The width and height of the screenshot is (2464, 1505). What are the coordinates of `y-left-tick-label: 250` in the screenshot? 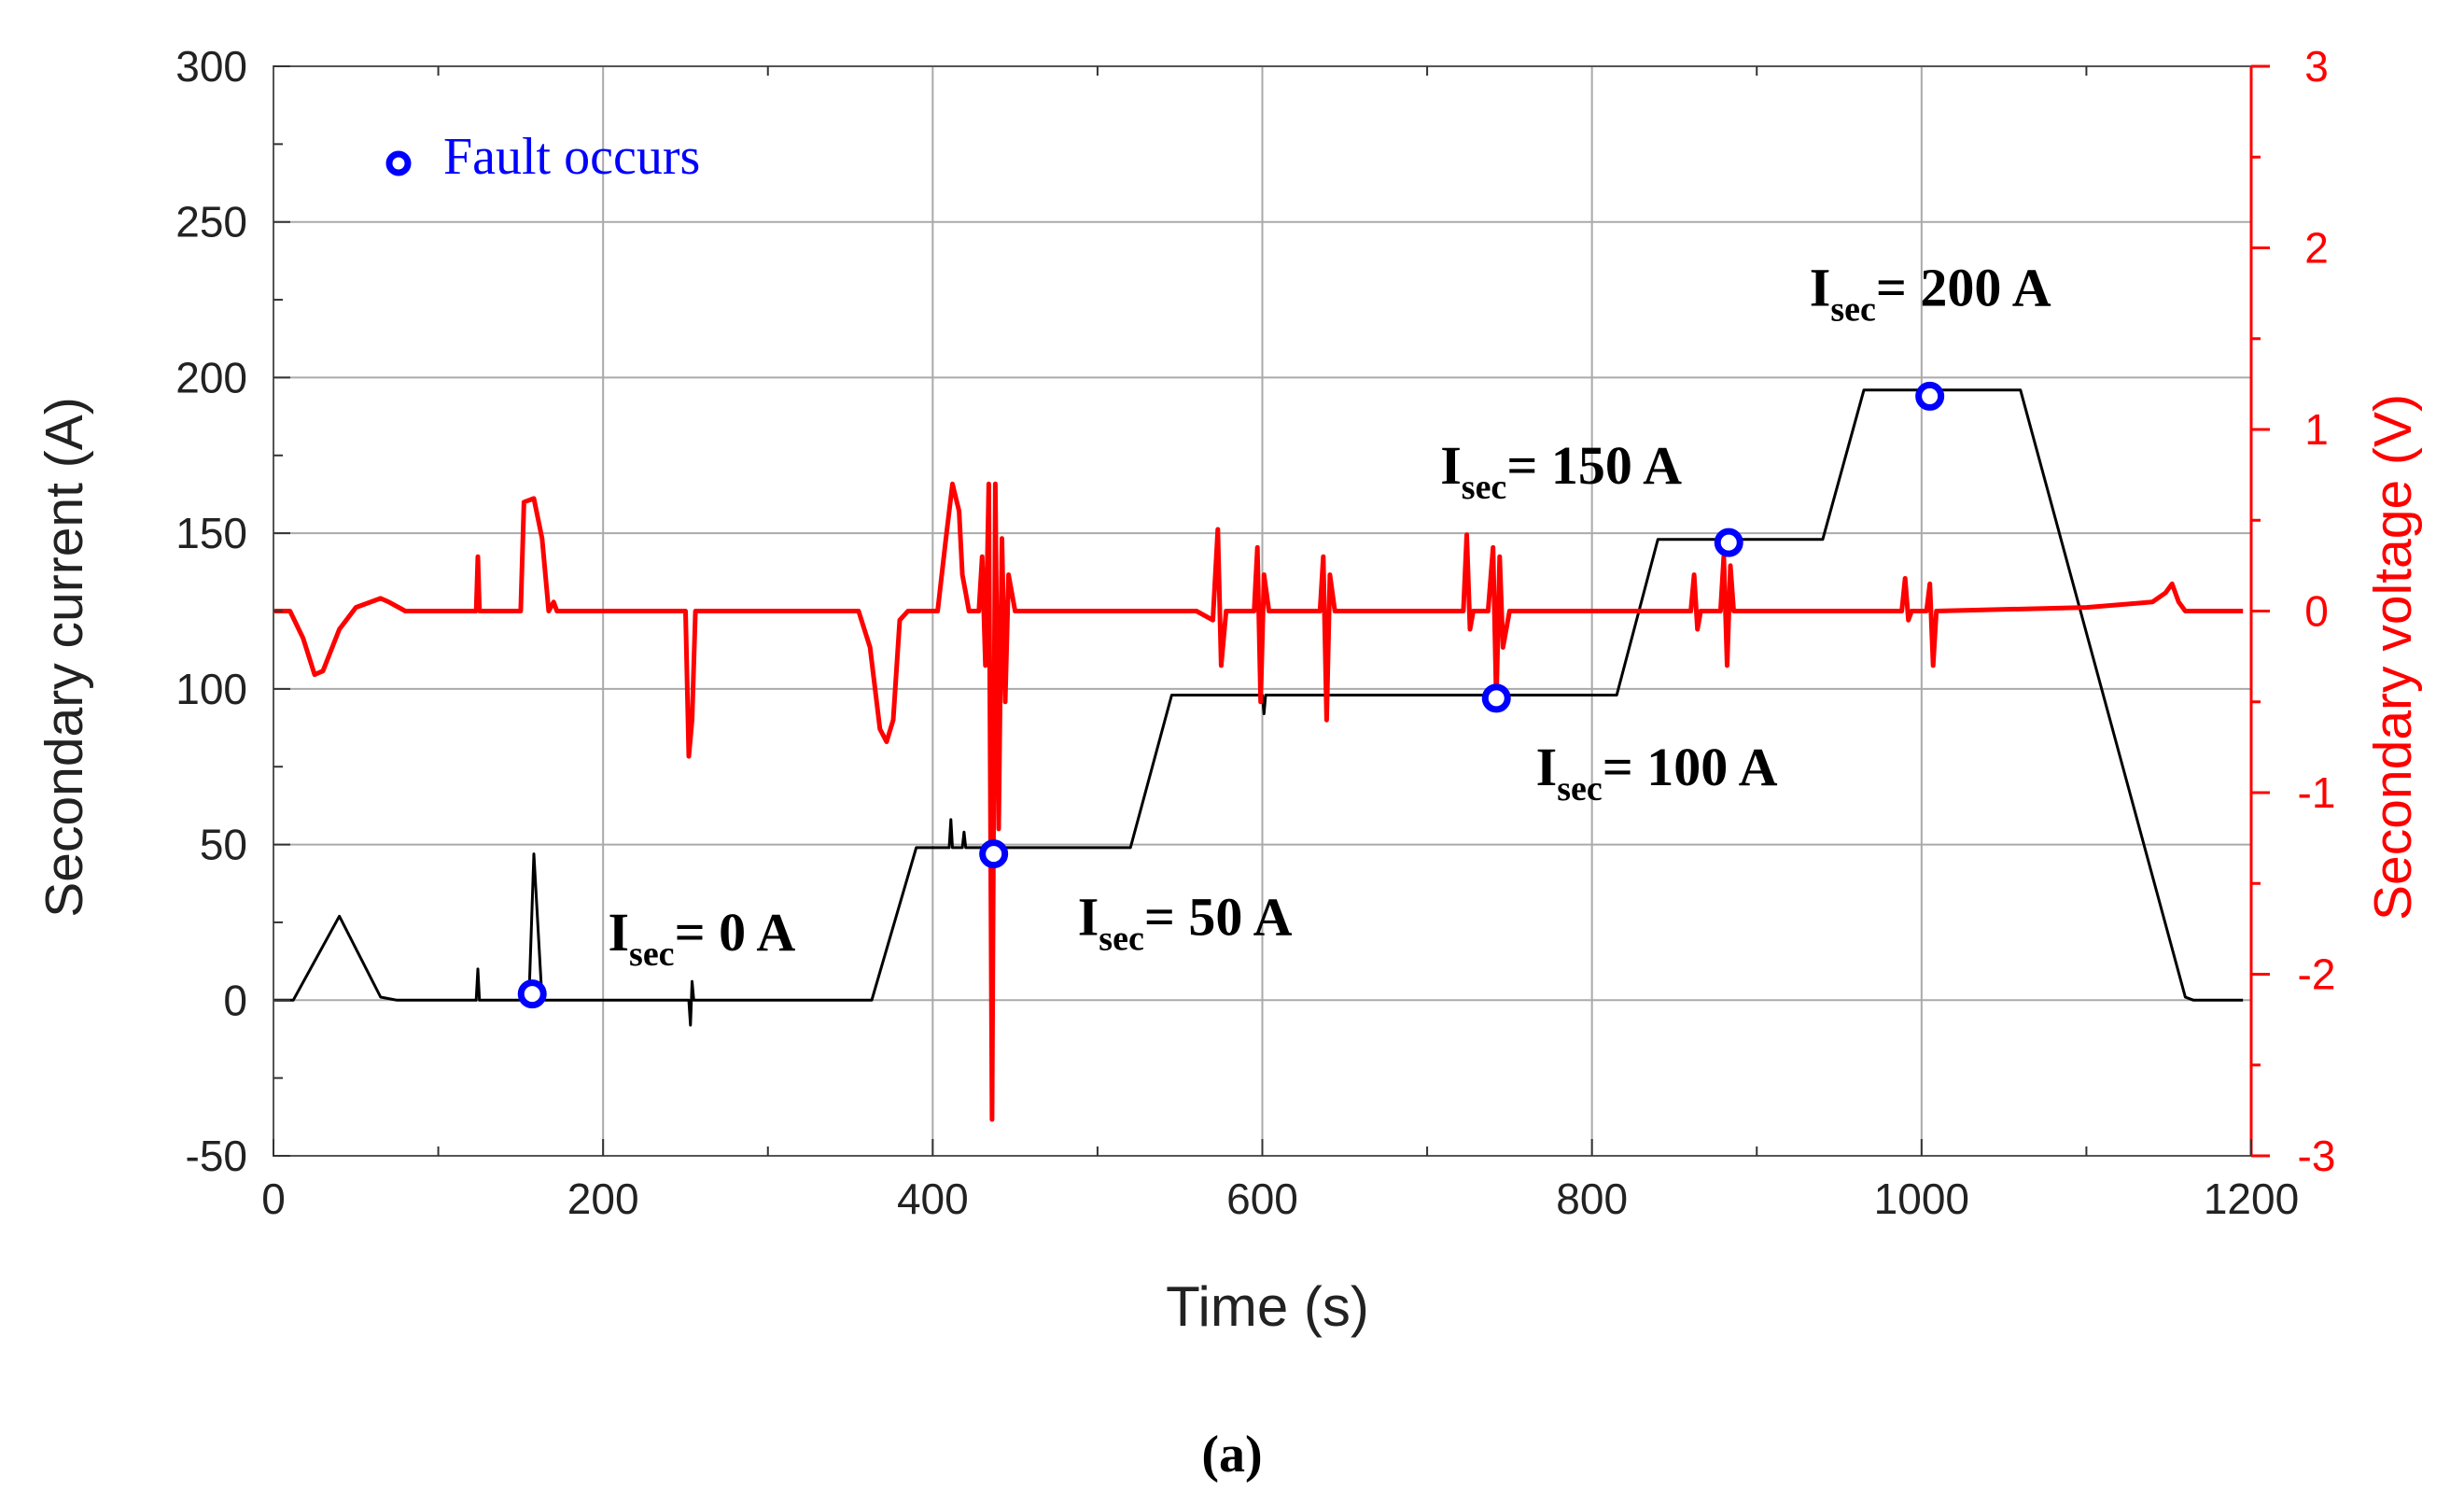 It's located at (211, 222).